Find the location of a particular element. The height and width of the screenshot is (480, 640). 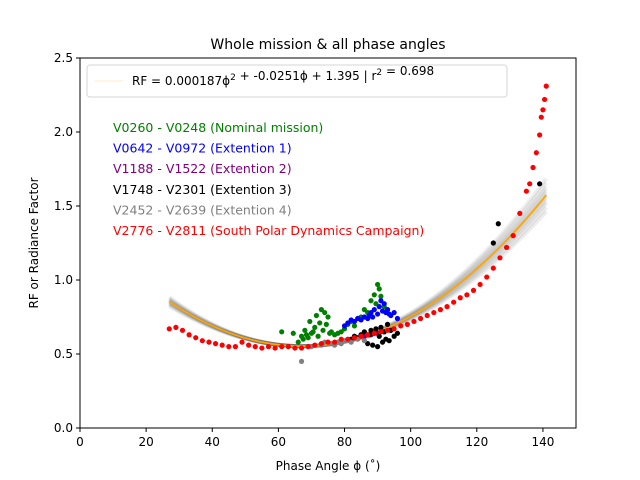

x-tick-label: 40 is located at coordinates (212, 442).